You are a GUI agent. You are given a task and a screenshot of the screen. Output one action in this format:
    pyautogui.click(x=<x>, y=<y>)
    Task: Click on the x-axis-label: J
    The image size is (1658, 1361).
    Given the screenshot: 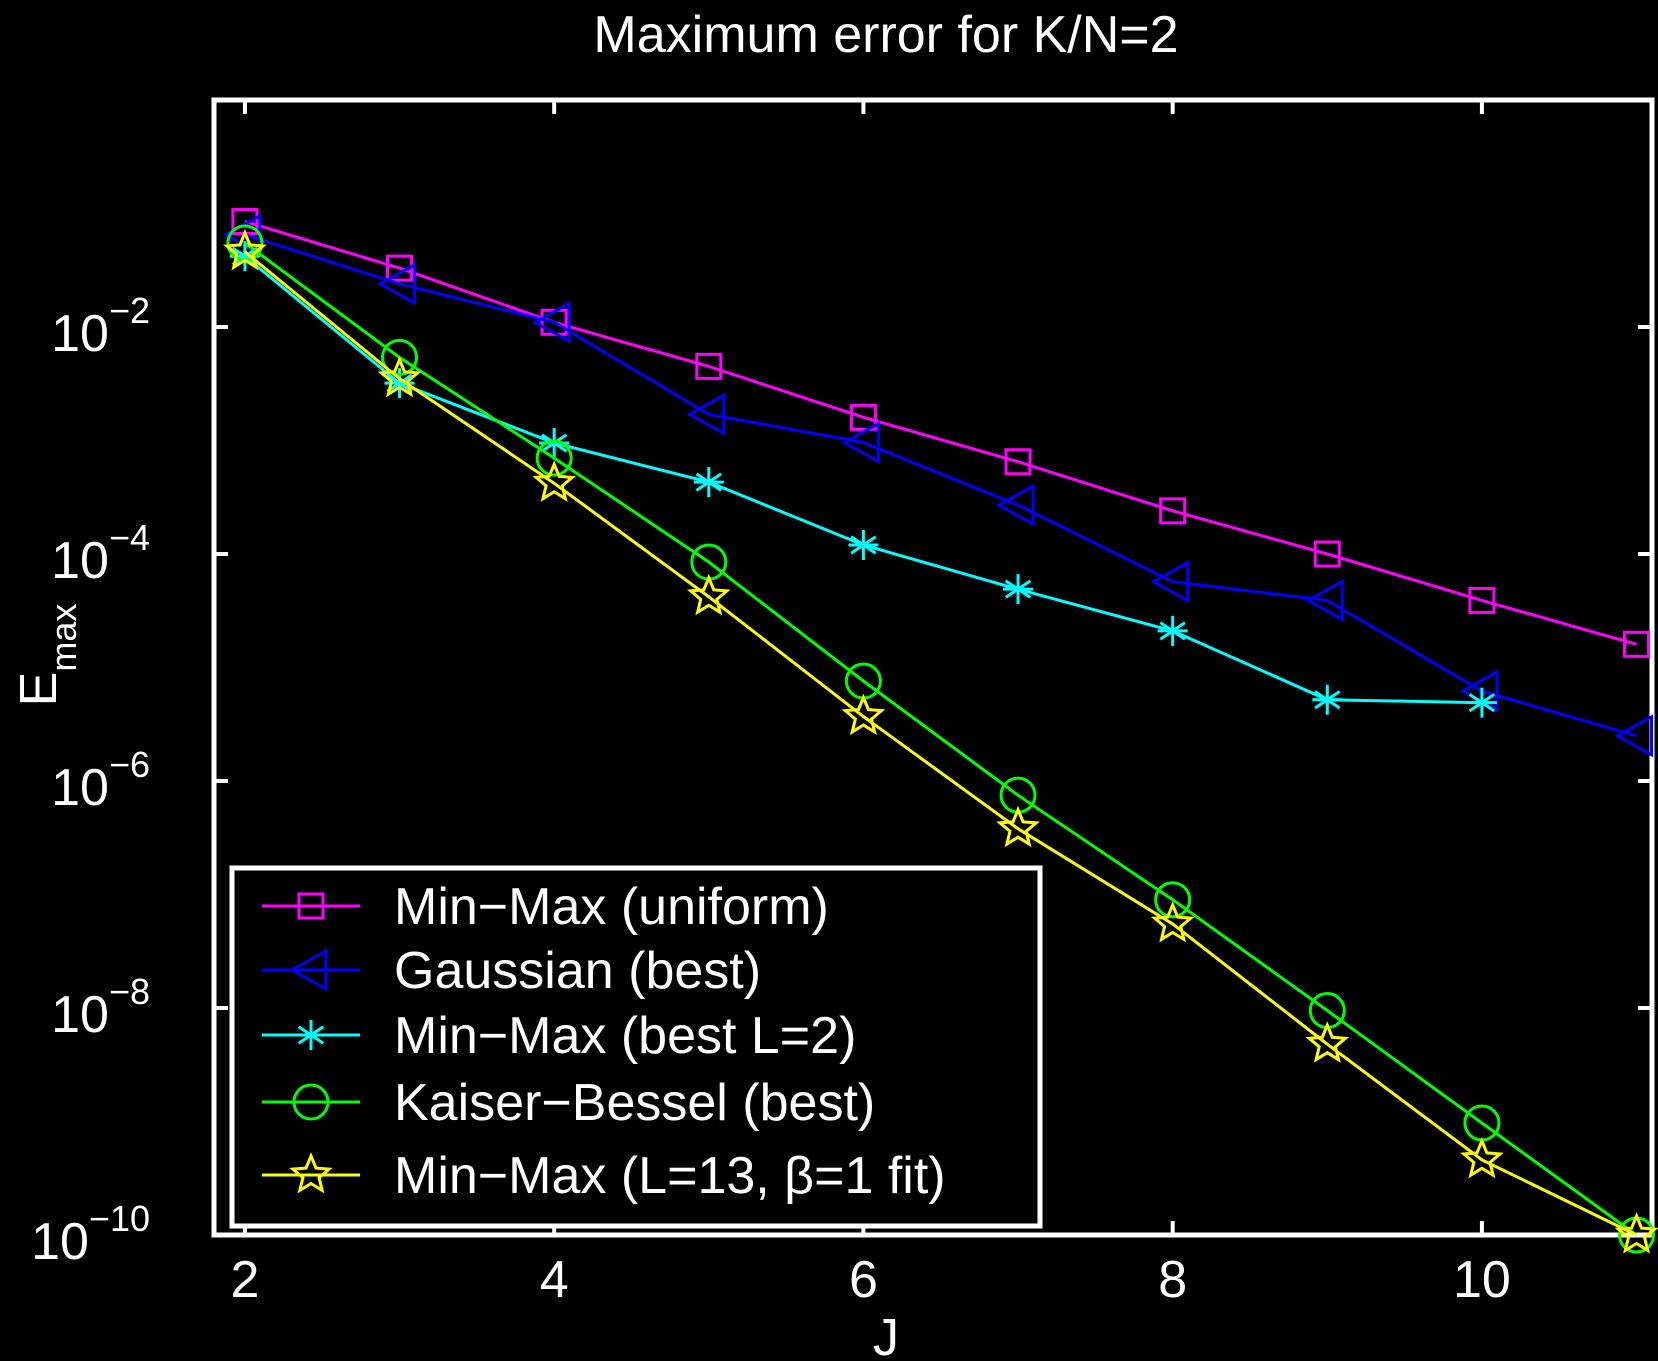 What is the action you would take?
    pyautogui.click(x=886, y=1335)
    